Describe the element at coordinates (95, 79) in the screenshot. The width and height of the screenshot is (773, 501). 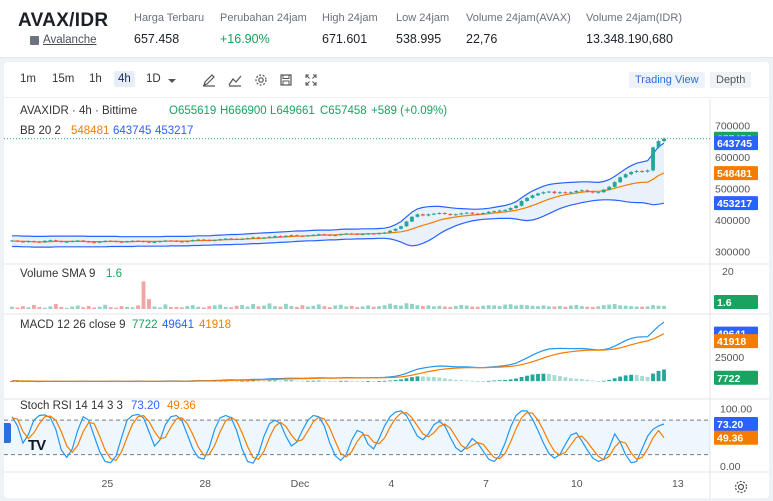
I see `timeframe-1h: 1h` at that location.